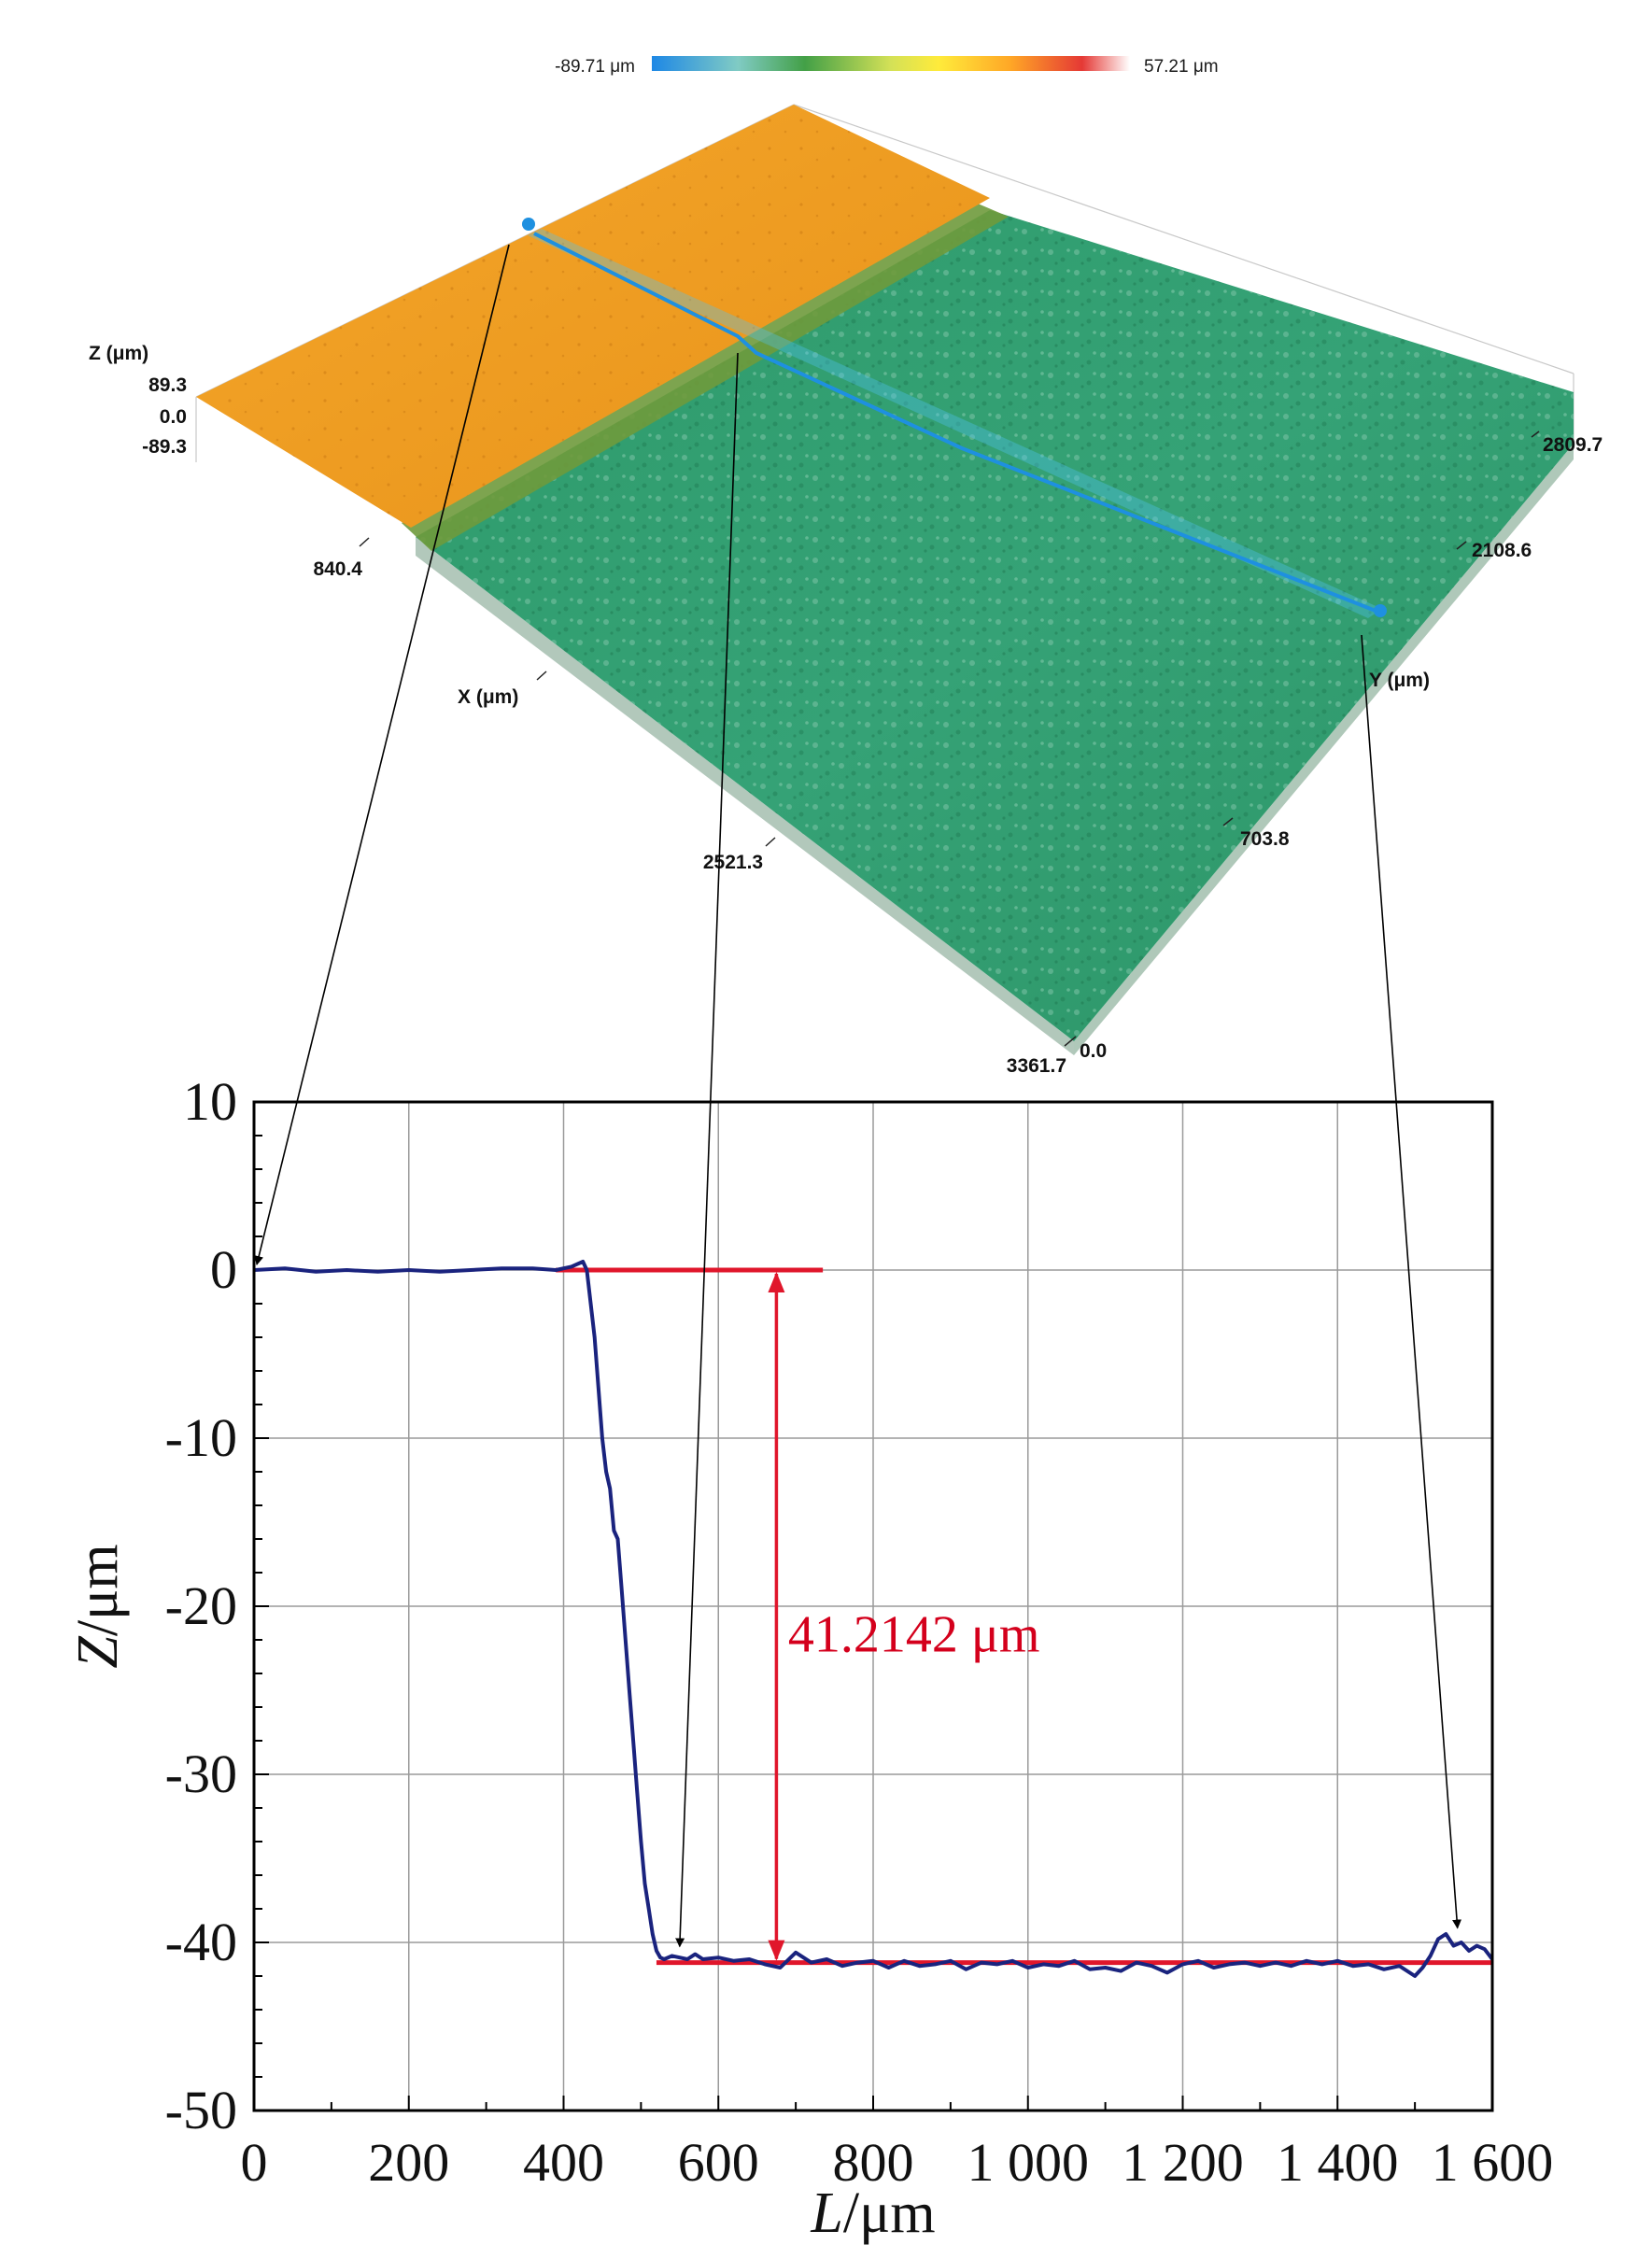  What do you see at coordinates (118, 353) in the screenshot?
I see `z-axis-title: Z (μm)` at bounding box center [118, 353].